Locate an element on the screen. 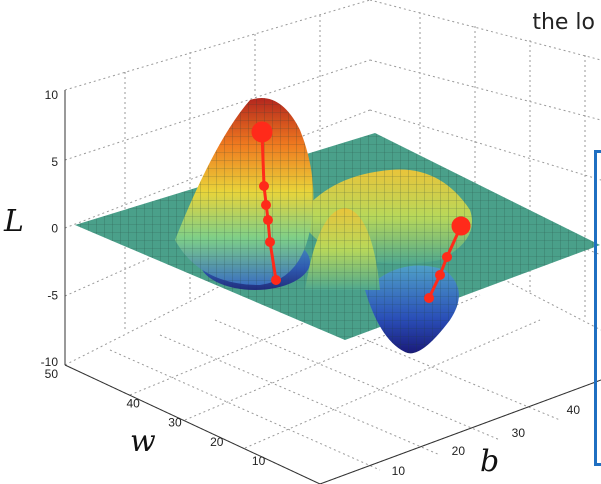 Image resolution: width=601 pixels, height=484 pixels. b-tick-label: 40 is located at coordinates (574, 410).